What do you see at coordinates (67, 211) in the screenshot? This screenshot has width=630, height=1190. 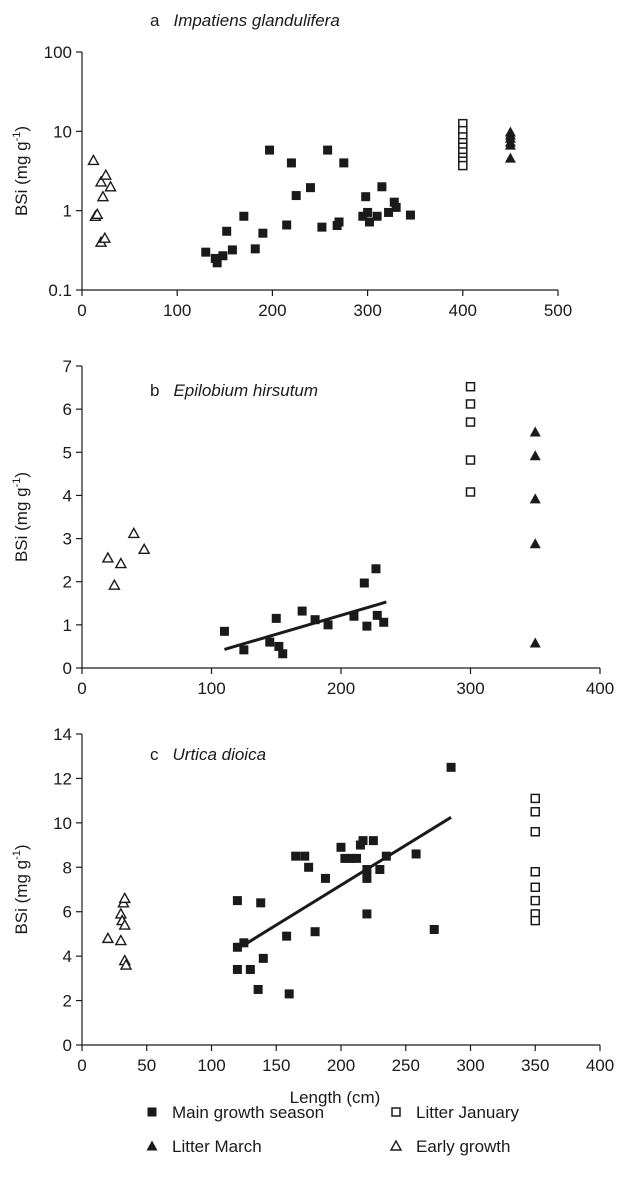 I see `y-tick-label: 1` at bounding box center [67, 211].